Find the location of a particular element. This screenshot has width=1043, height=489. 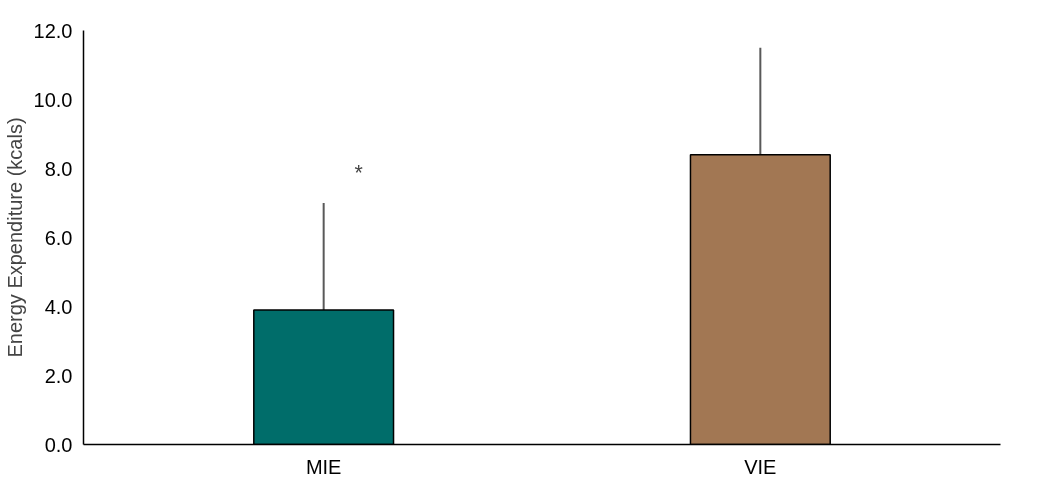

y-tick-label: 2.0 is located at coordinates (58, 375).